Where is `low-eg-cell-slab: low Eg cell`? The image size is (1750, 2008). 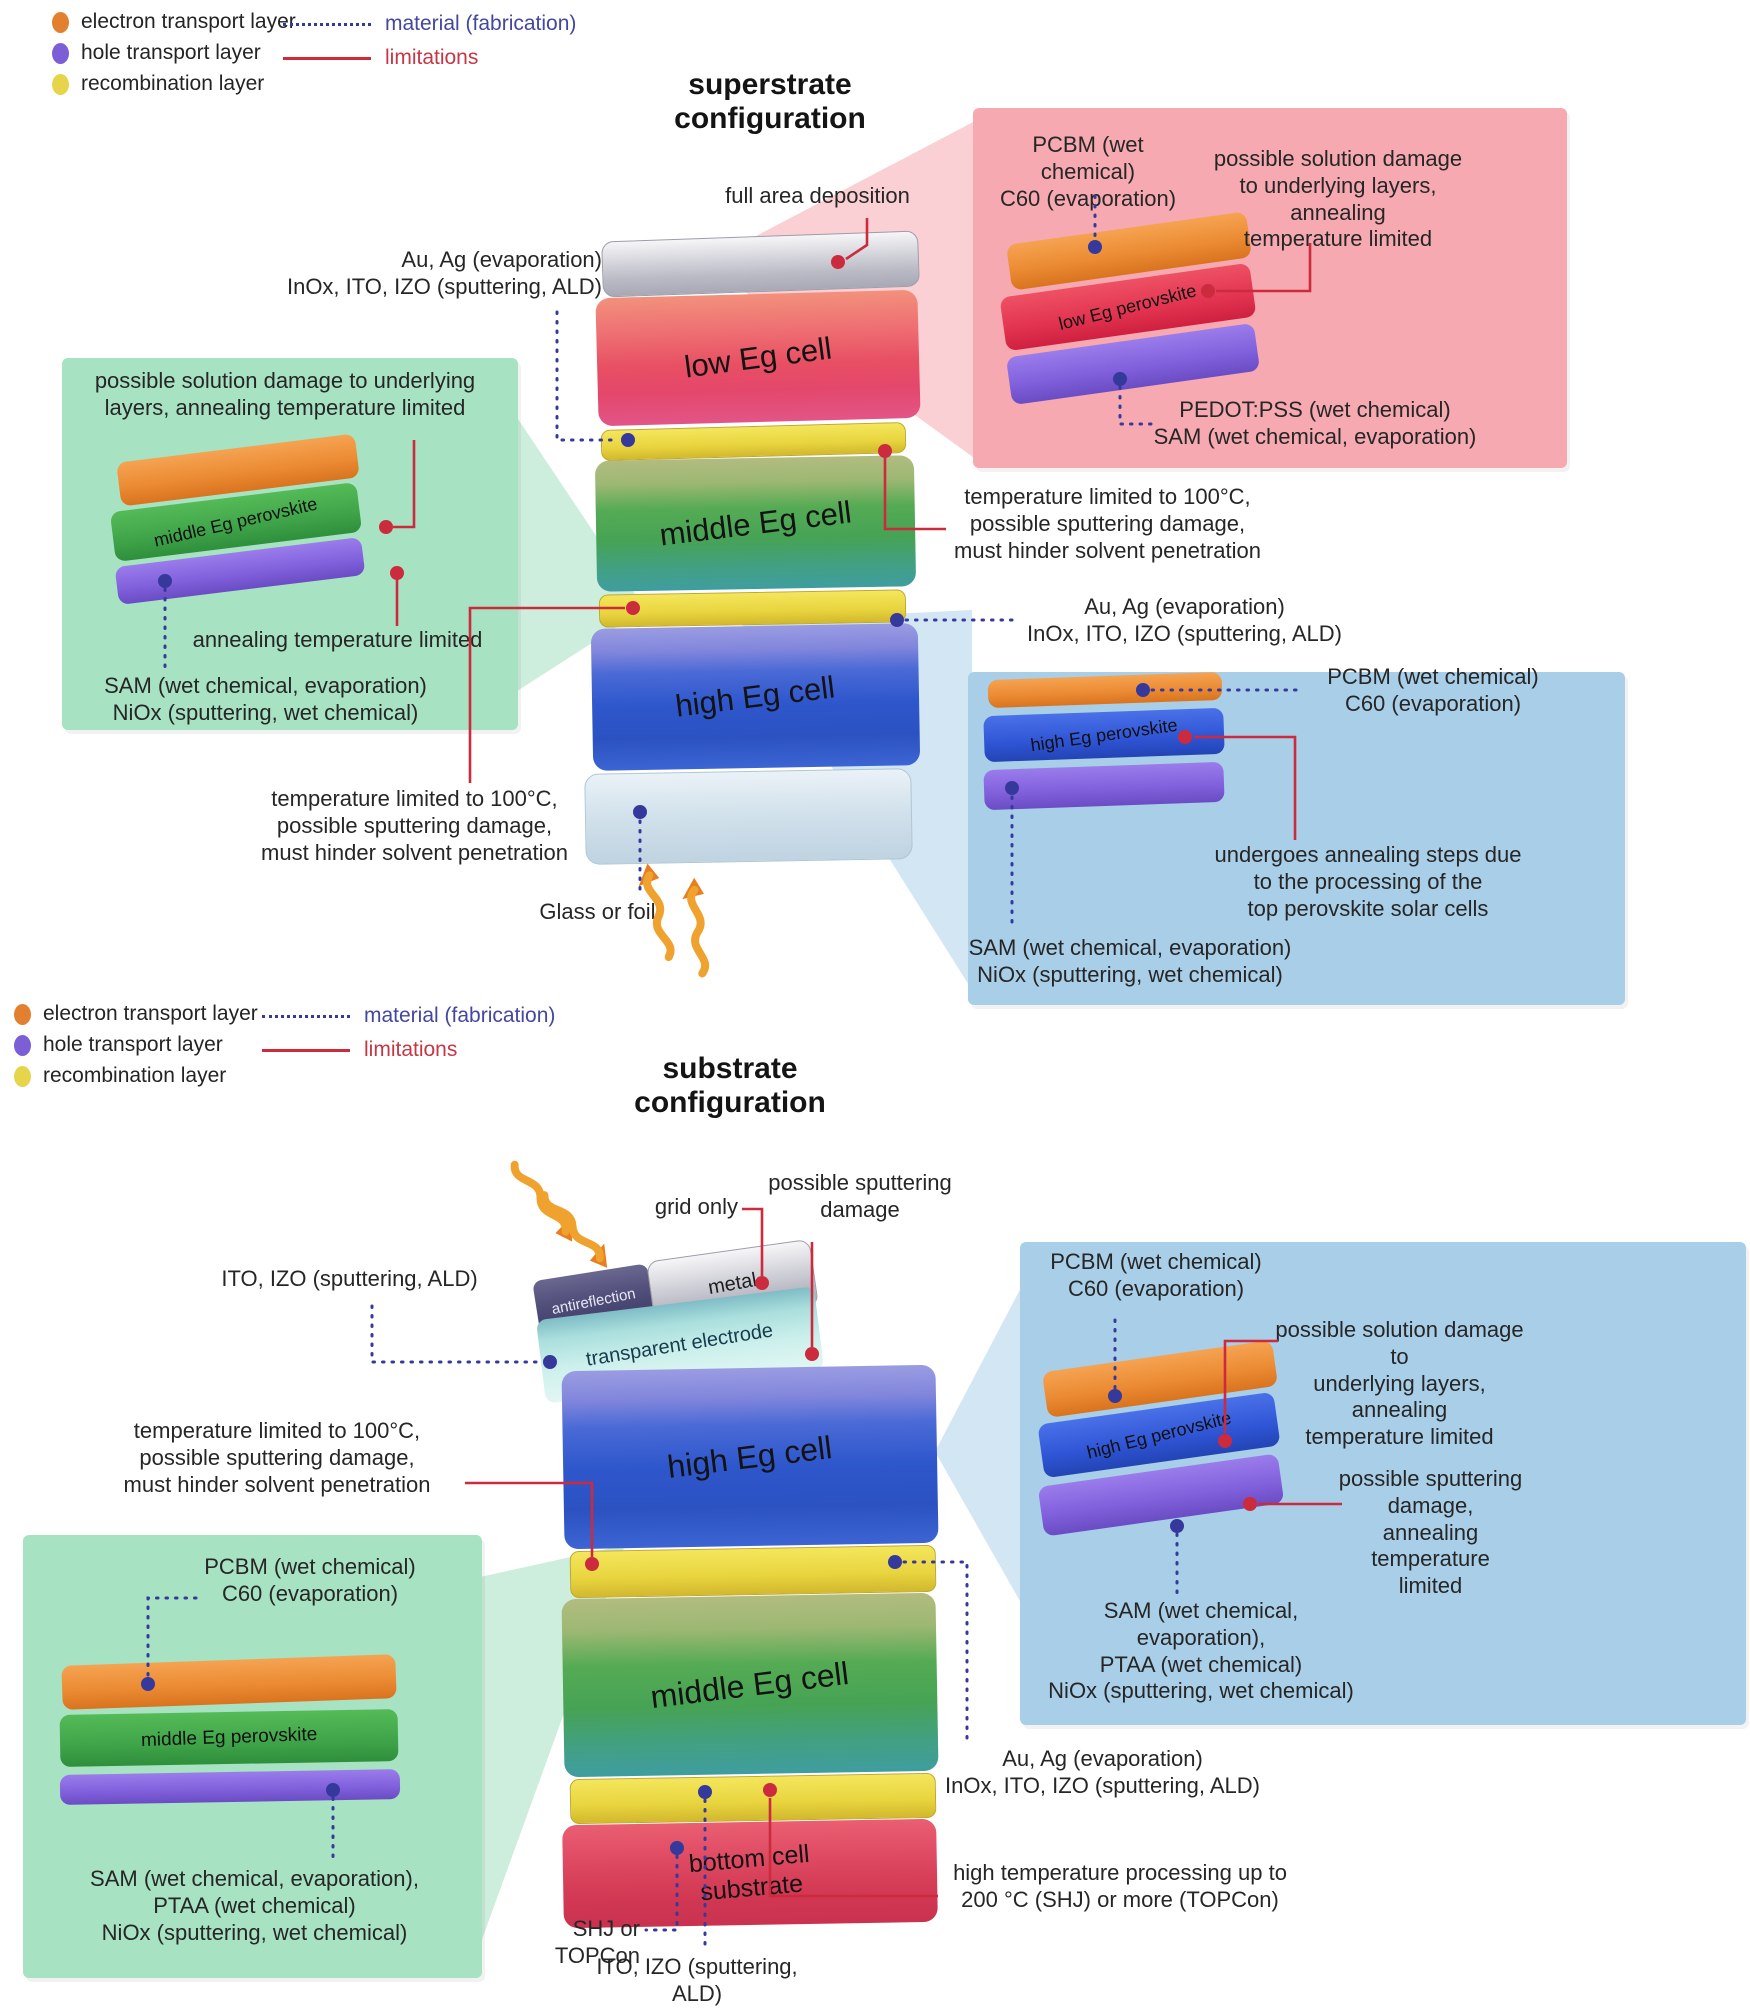 low-eg-cell-slab: low Eg cell is located at coordinates (758, 358).